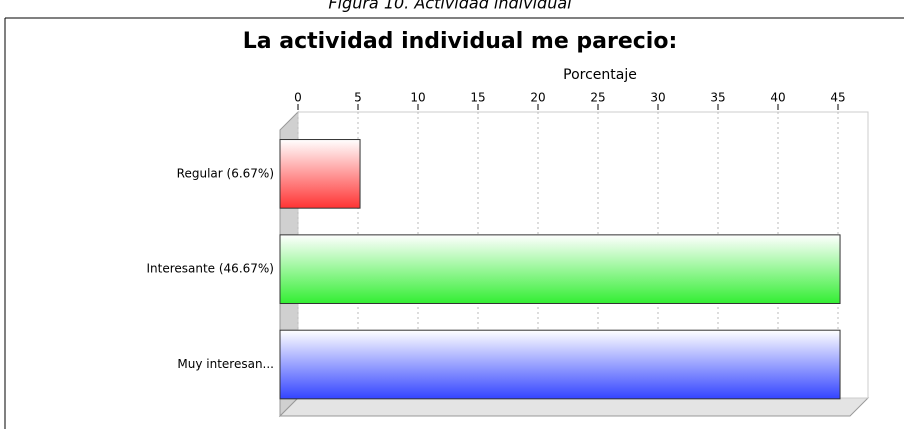 This screenshot has width=904, height=429. Describe the element at coordinates (537, 98) in the screenshot. I see `x-tick-label: 20` at that location.